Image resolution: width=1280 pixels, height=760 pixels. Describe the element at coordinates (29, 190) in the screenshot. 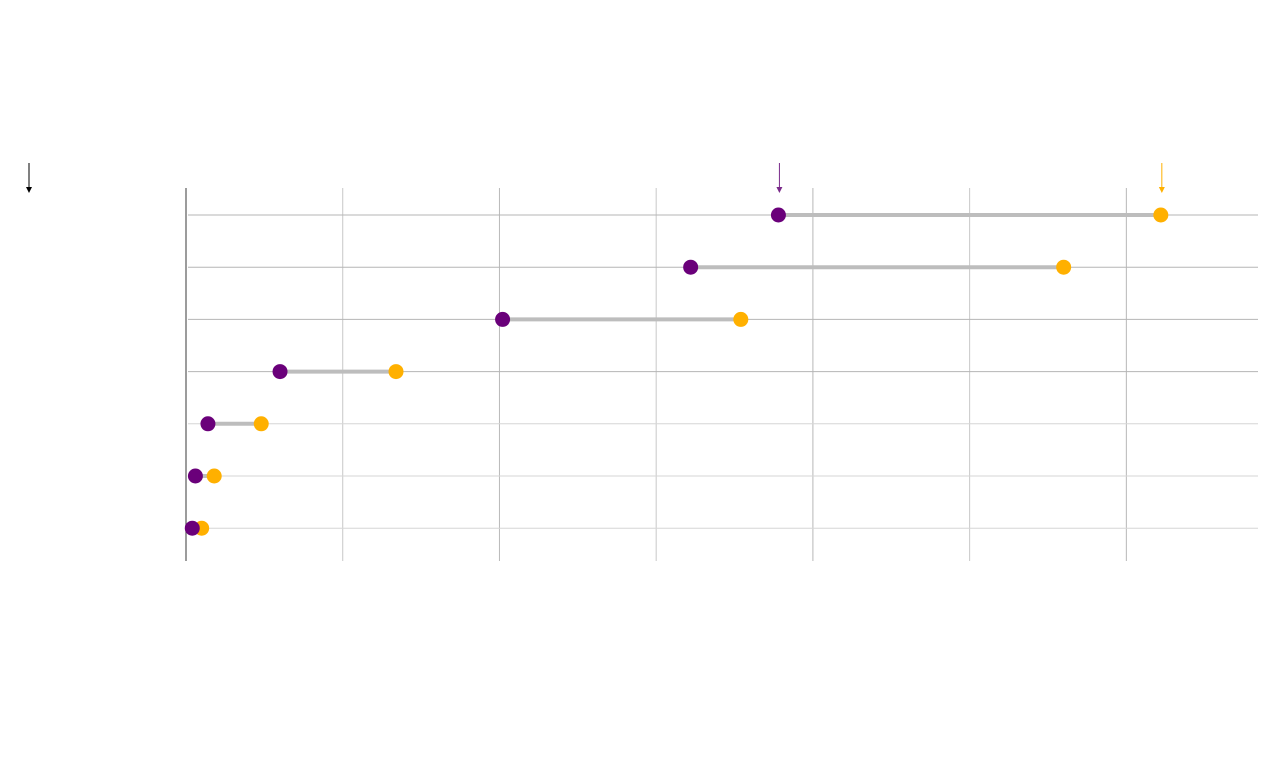

I see `row-arrow-icon-head` at that location.